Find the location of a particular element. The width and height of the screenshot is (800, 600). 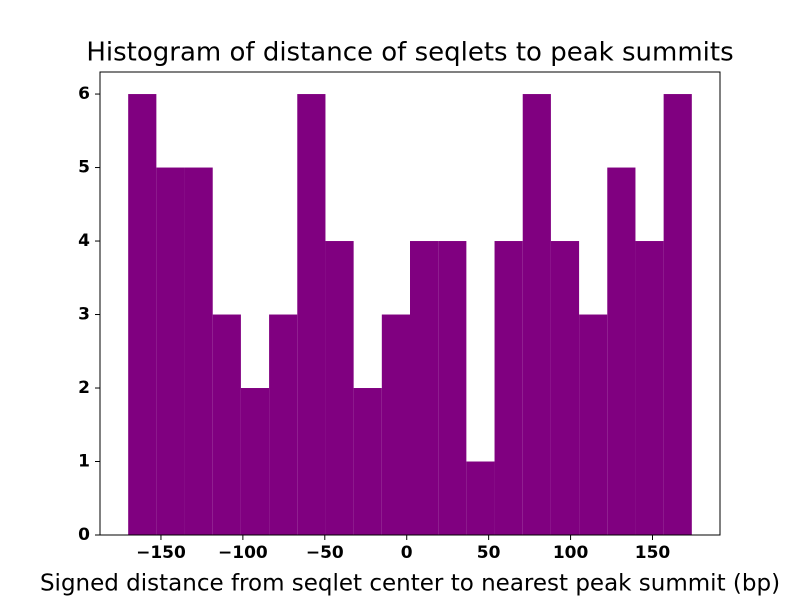

x-tick-label: 150 is located at coordinates (653, 553).